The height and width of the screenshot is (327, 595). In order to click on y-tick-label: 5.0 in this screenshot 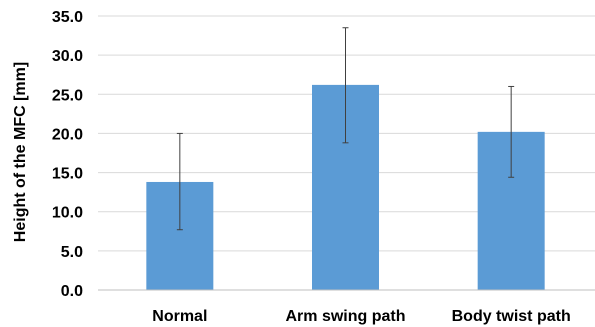, I will do `click(72, 252)`.